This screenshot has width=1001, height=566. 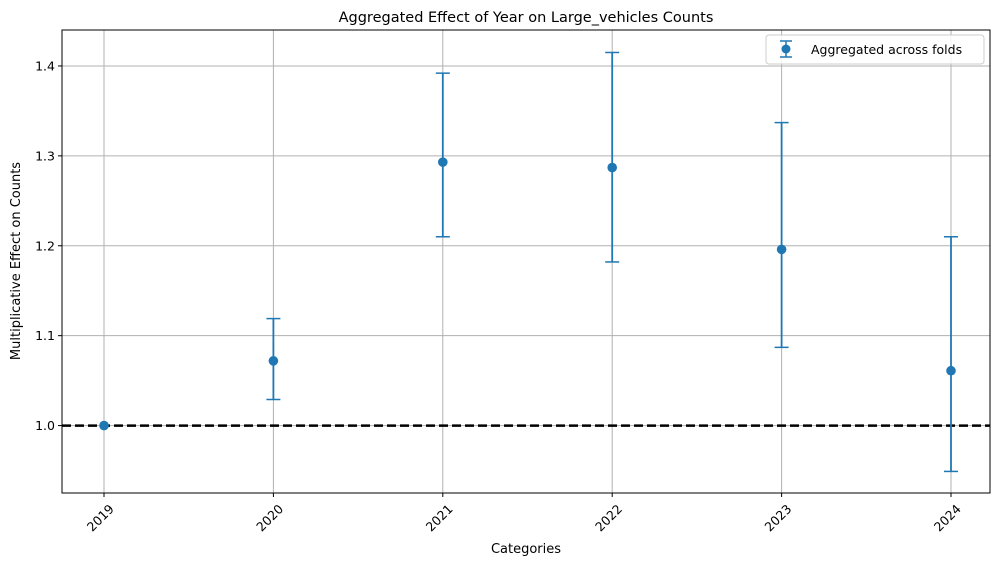 What do you see at coordinates (886, 49) in the screenshot?
I see `legend-label: Aggregated across folds` at bounding box center [886, 49].